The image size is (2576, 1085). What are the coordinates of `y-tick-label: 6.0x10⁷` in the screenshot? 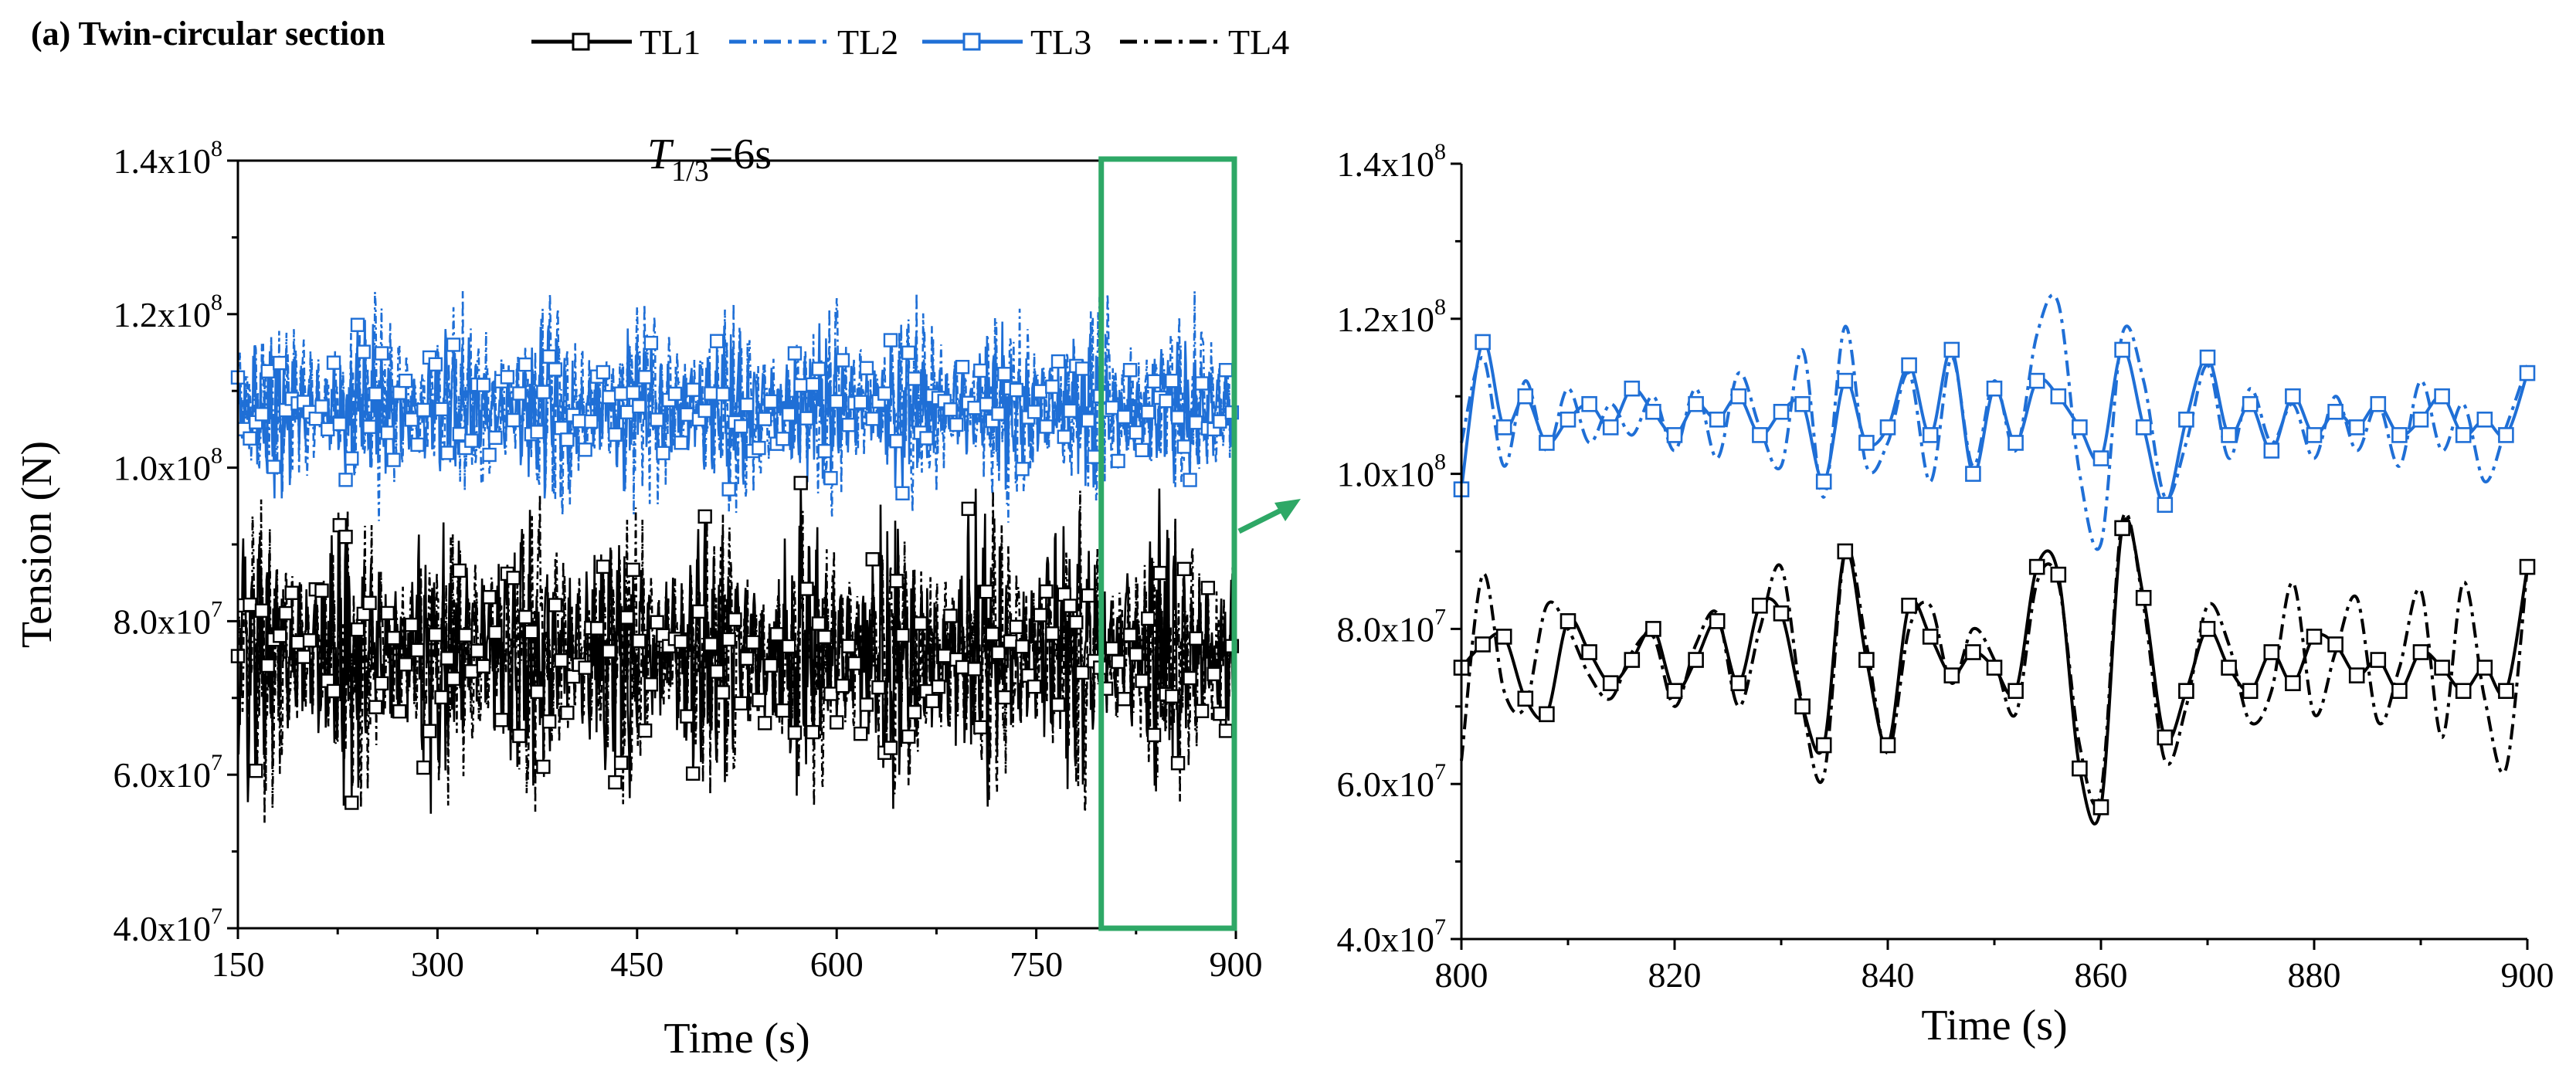 It's located at (1392, 781).